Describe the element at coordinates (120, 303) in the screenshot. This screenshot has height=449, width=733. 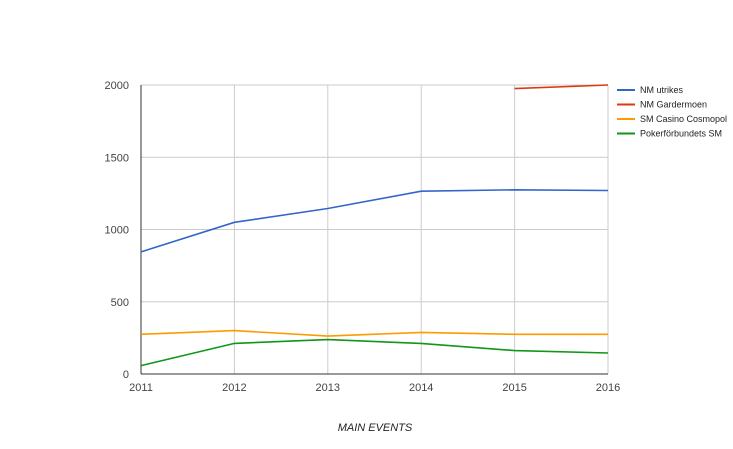
I see `y-tick-label: 500` at that location.